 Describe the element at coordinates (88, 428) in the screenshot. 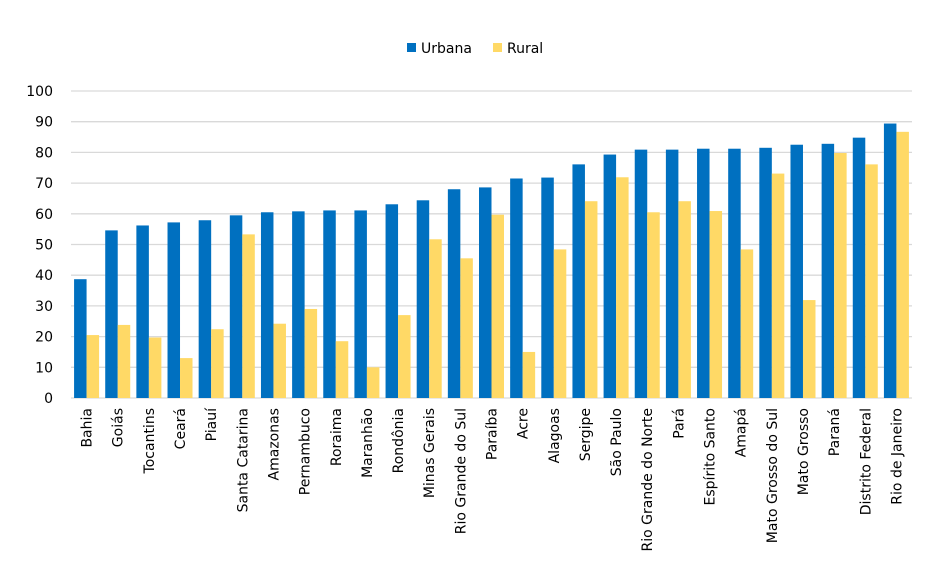

I see `x-tick-label: Bahia` at that location.